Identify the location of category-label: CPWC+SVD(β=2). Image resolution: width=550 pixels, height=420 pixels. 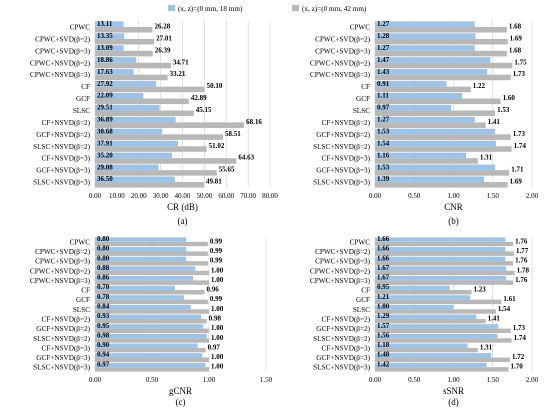
(342, 39).